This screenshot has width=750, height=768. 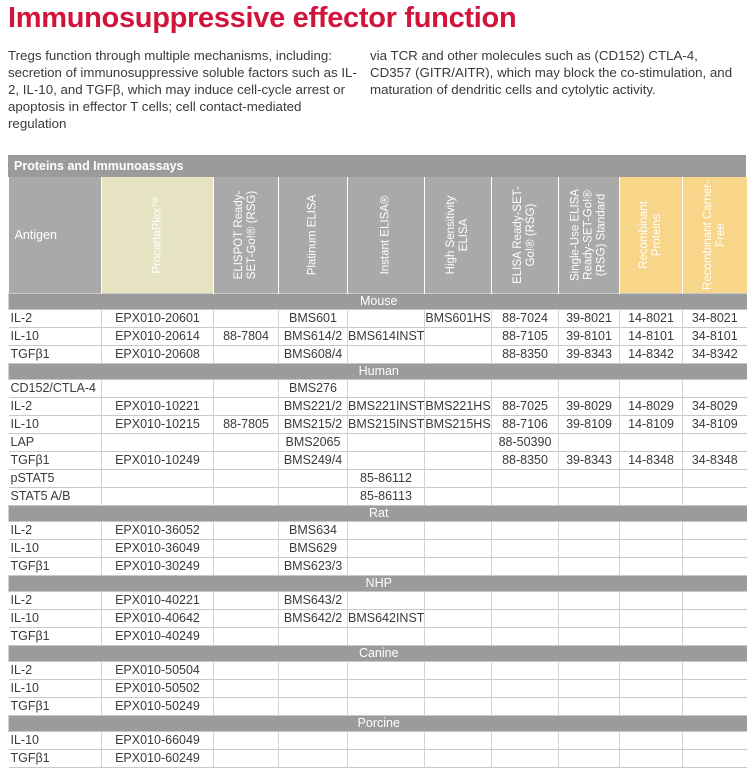 I want to click on table-row: STAT5 A/B 85-86113, so click(x=377, y=496).